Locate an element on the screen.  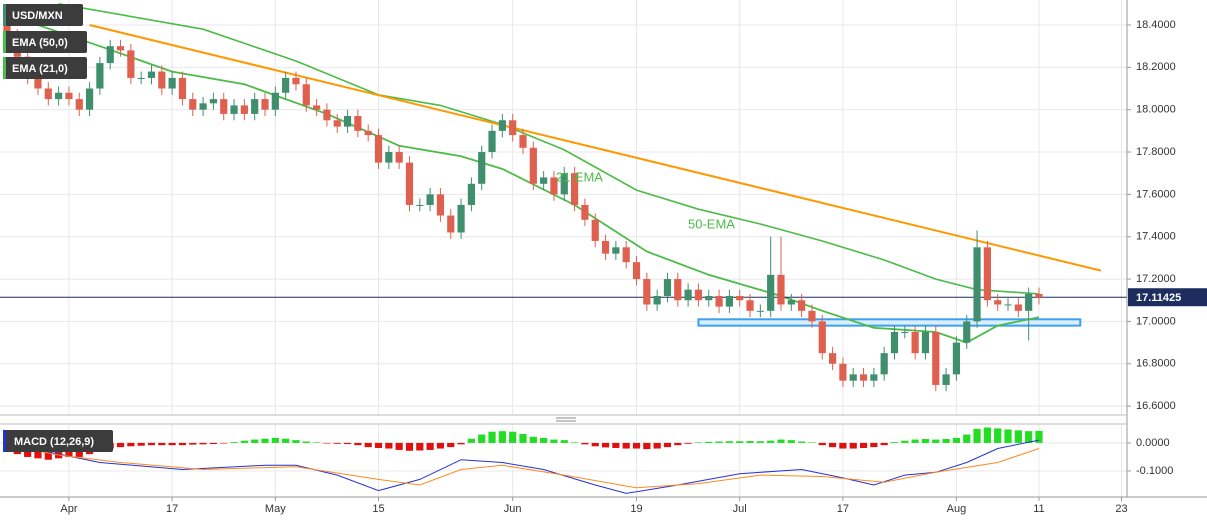
macd-line is located at coordinates (523, 466).